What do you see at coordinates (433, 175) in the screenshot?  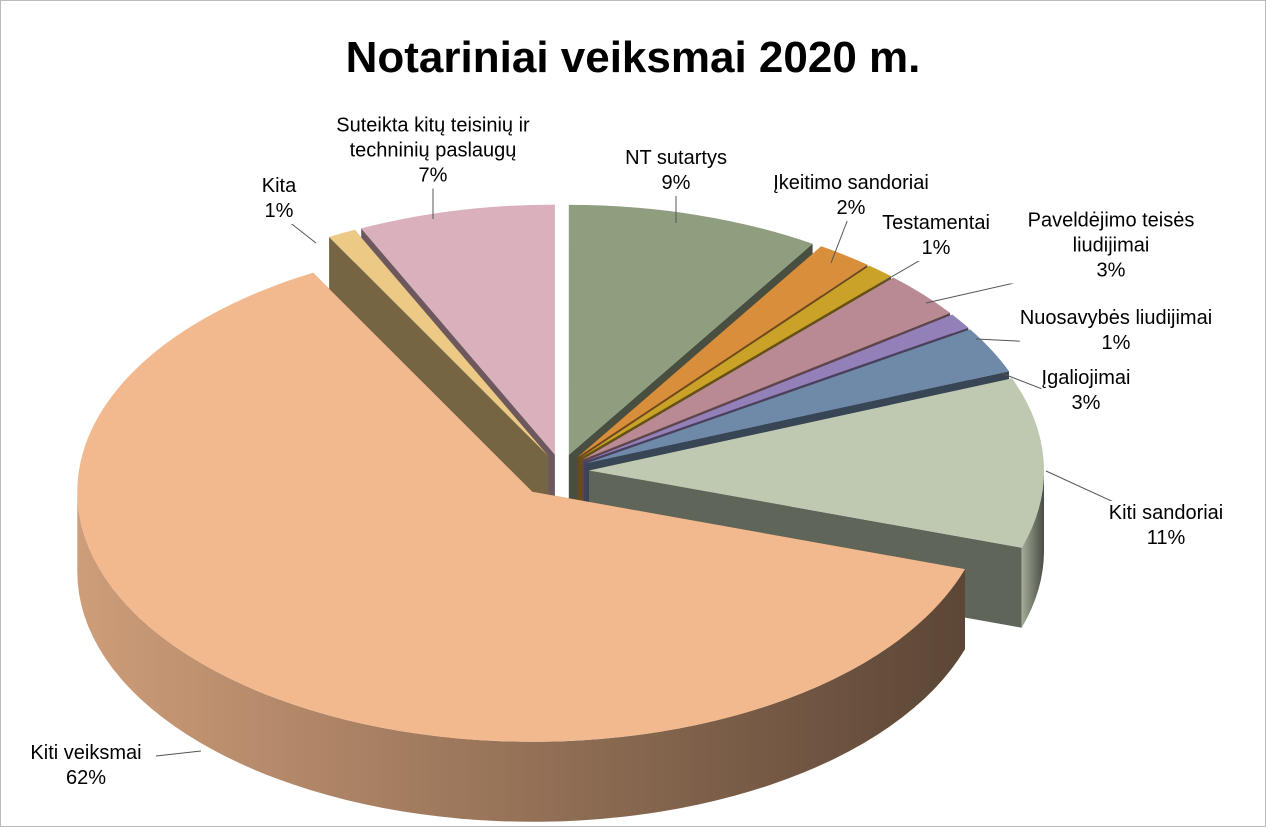 I see `value-label: 7%` at bounding box center [433, 175].